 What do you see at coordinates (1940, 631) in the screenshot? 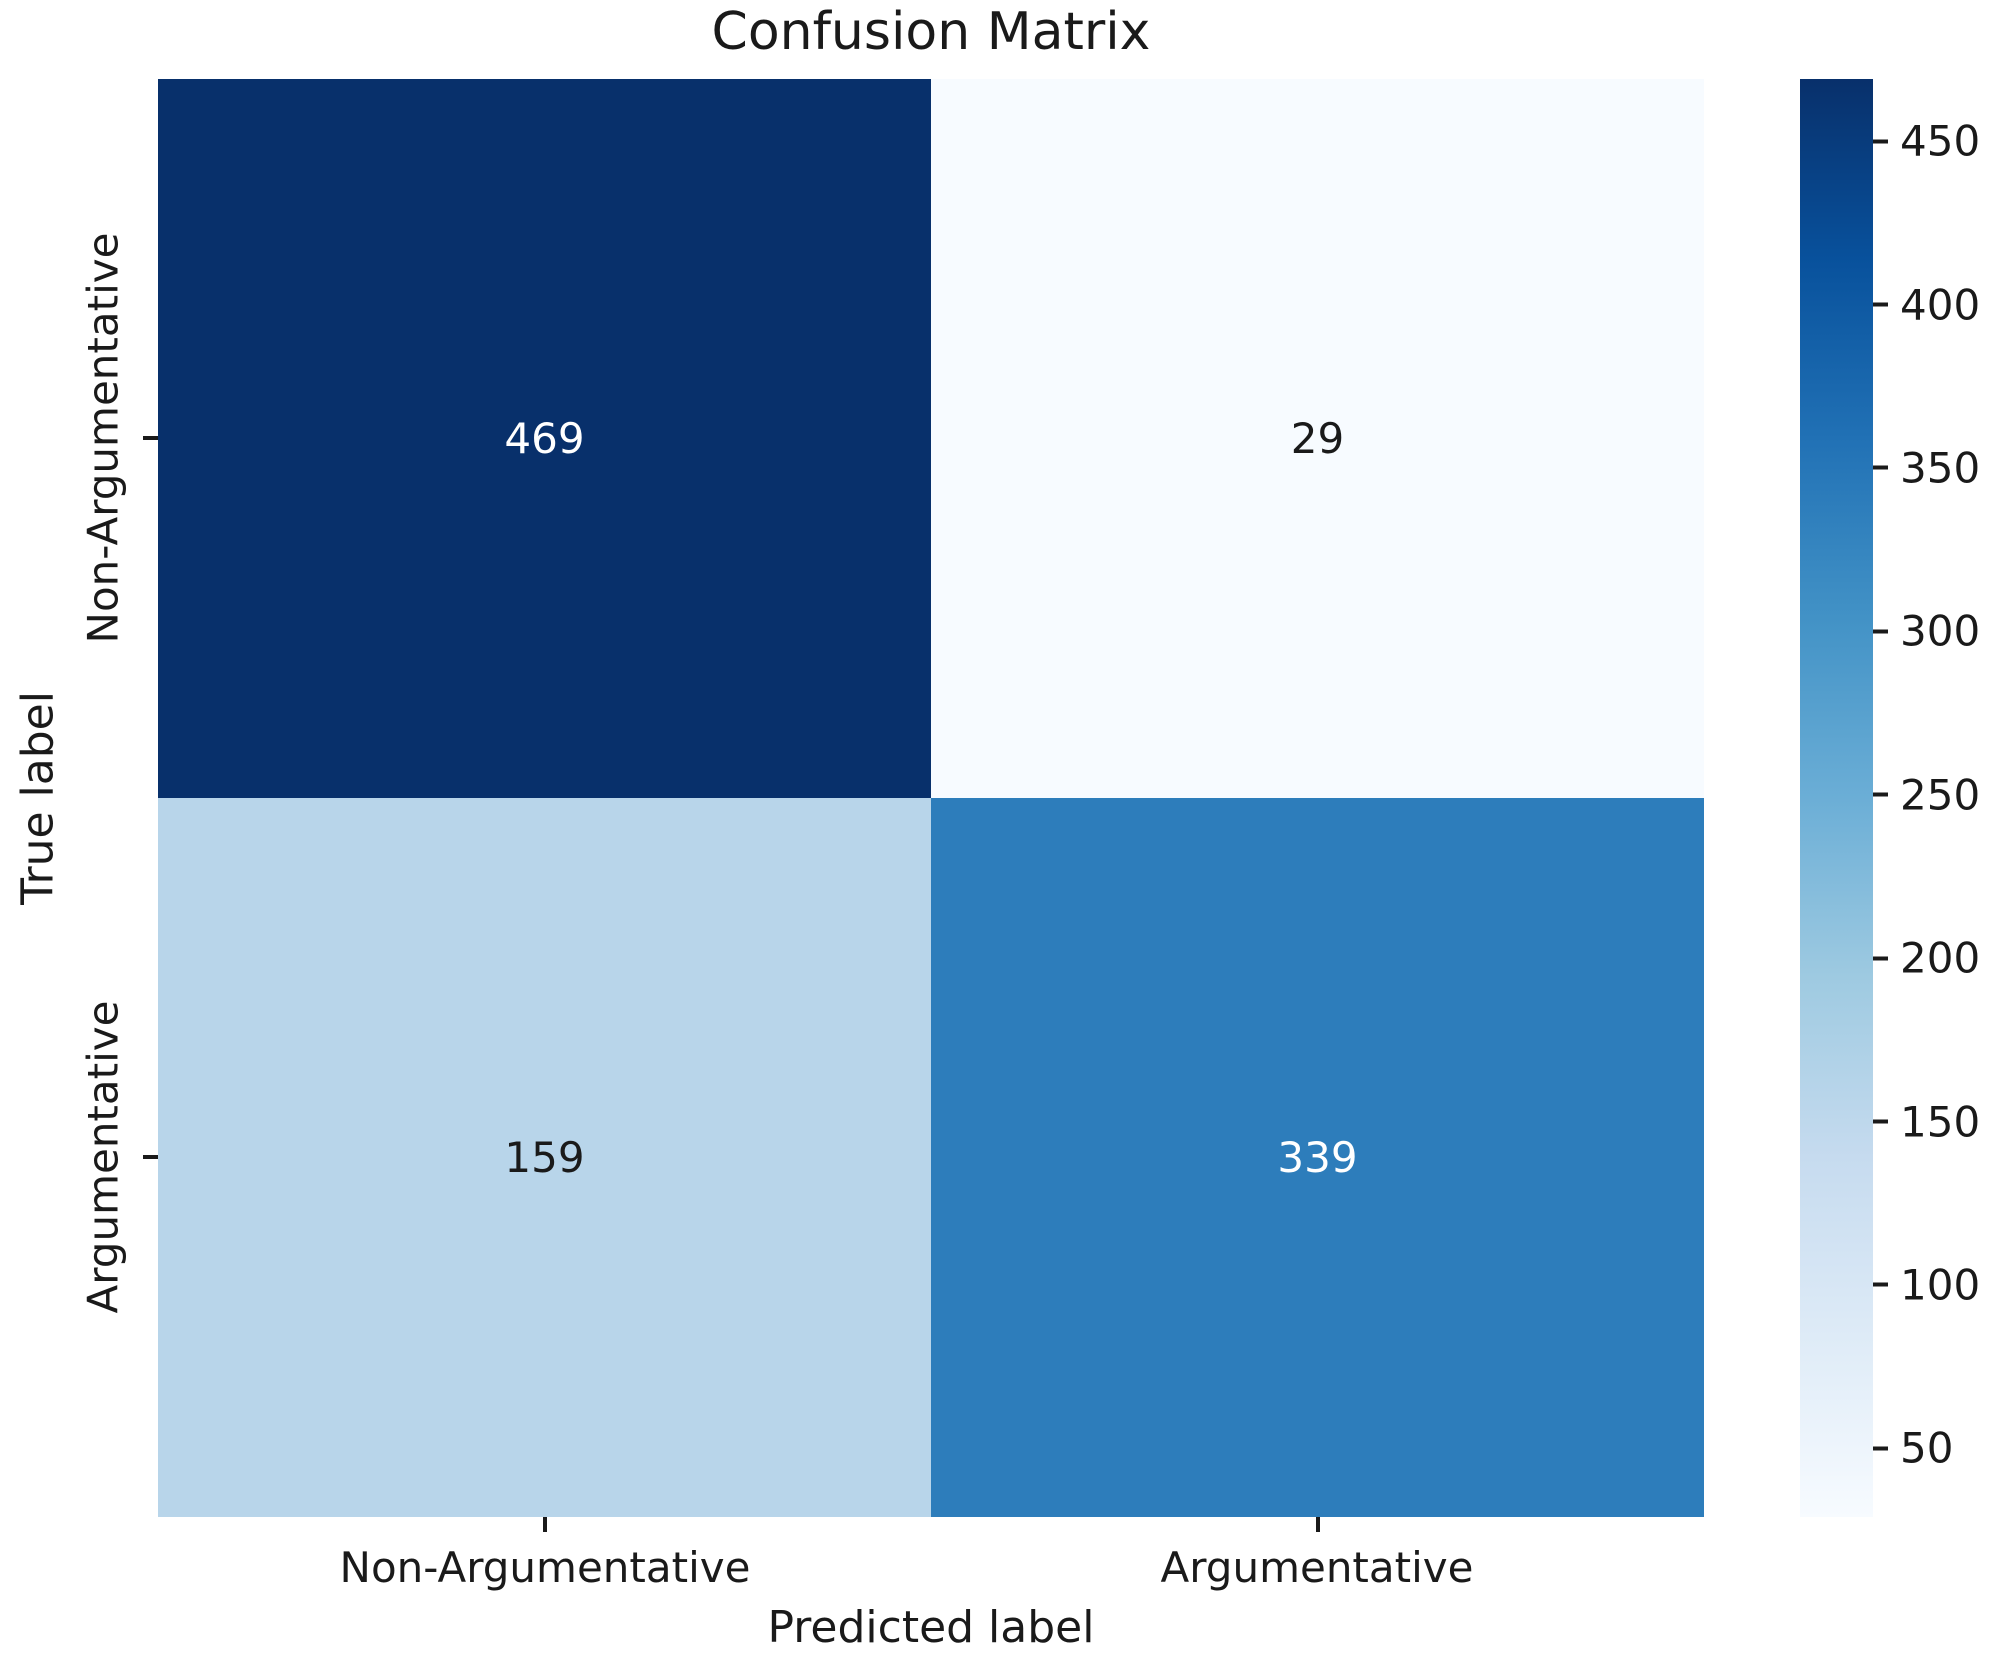
I see `colorbar-tick-label: 300` at bounding box center [1940, 631].